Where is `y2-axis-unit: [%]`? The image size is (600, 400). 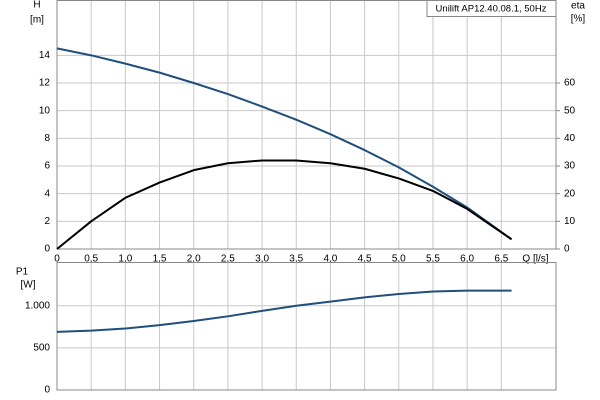 y2-axis-unit: [%] is located at coordinates (578, 19).